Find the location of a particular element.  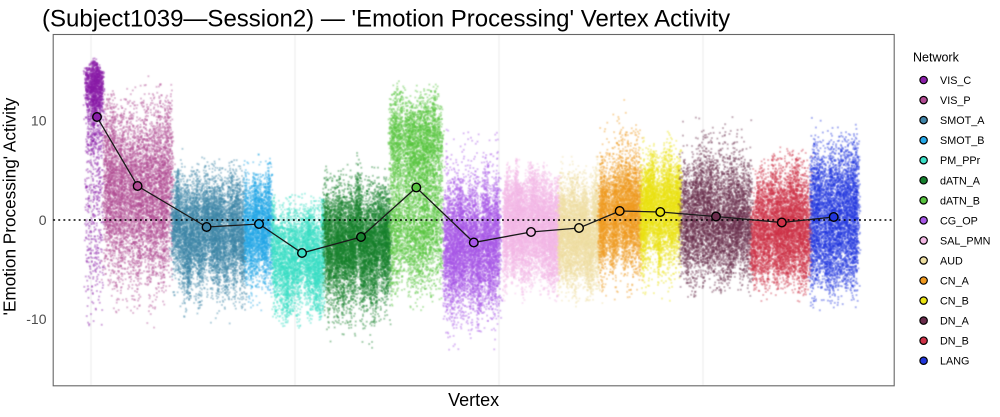

svg-text: -10 is located at coordinates (36, 319).